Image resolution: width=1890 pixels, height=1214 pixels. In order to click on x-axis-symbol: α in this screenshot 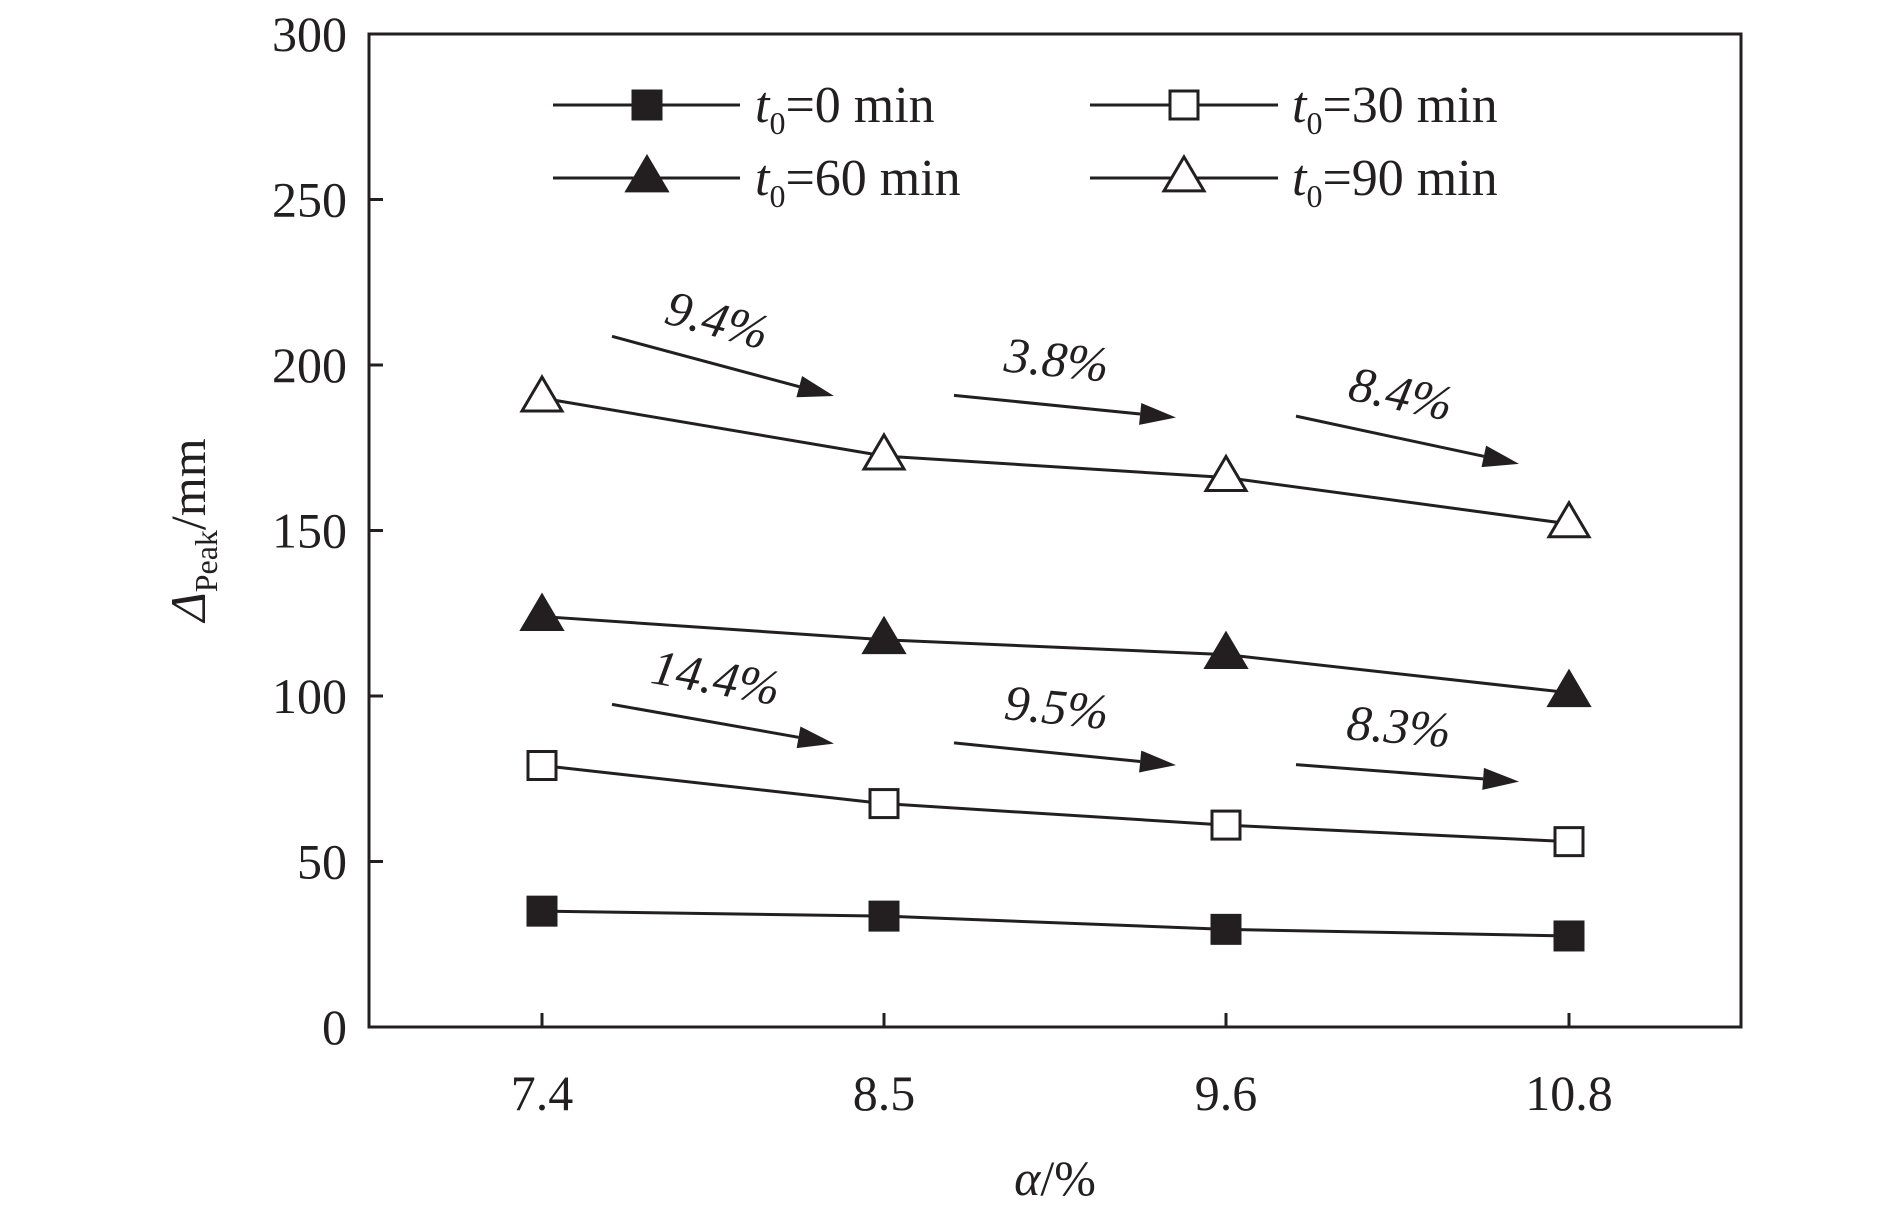, I will do `click(1028, 1178)`.